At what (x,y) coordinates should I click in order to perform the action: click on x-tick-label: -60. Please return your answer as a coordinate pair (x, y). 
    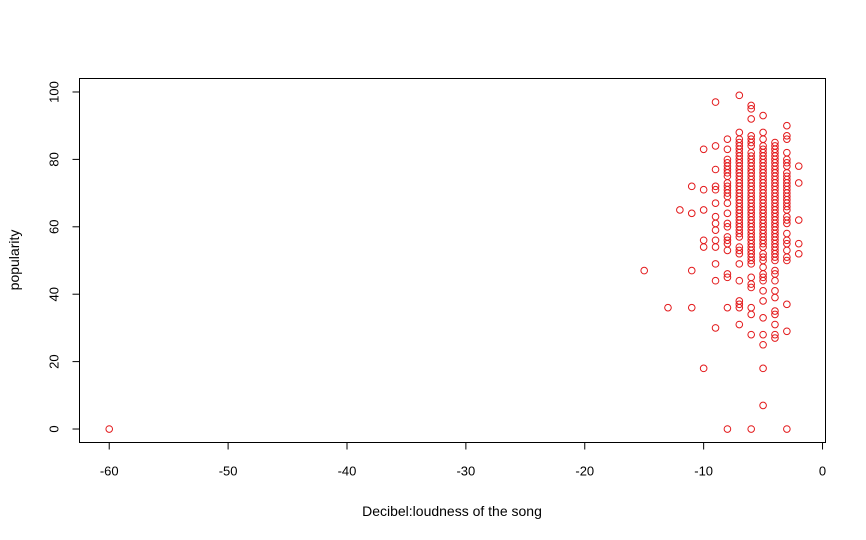
    Looking at the image, I should click on (109, 471).